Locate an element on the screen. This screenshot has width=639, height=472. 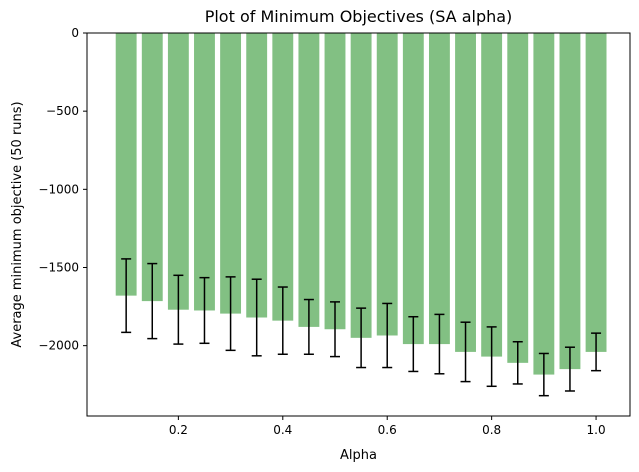
x-axis-label: Alpha is located at coordinates (358, 455).